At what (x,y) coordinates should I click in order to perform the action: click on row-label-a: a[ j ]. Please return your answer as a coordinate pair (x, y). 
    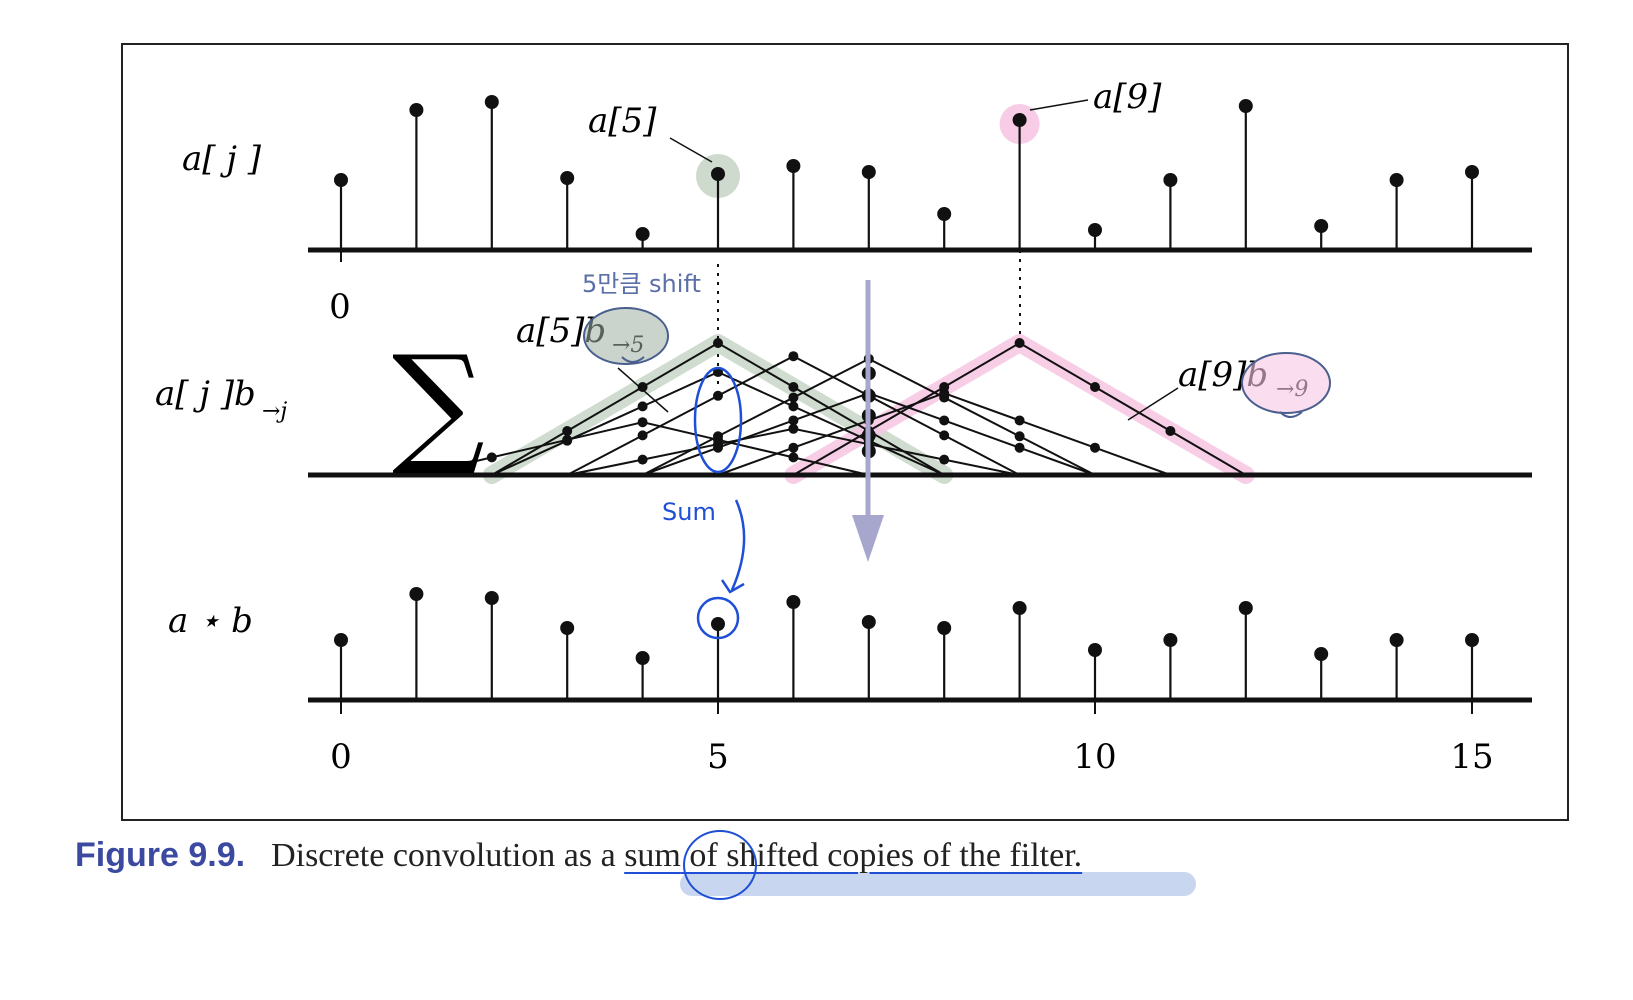
    Looking at the image, I should click on (222, 159).